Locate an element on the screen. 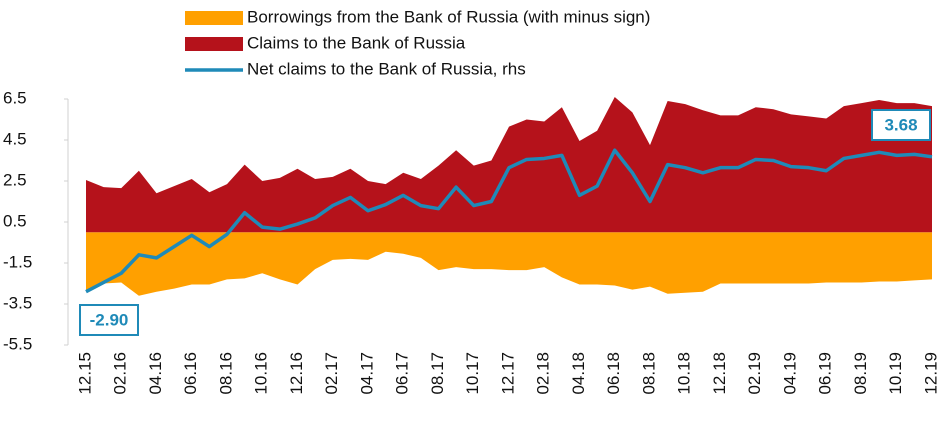  x-tick-label: 12.18 is located at coordinates (719, 373).